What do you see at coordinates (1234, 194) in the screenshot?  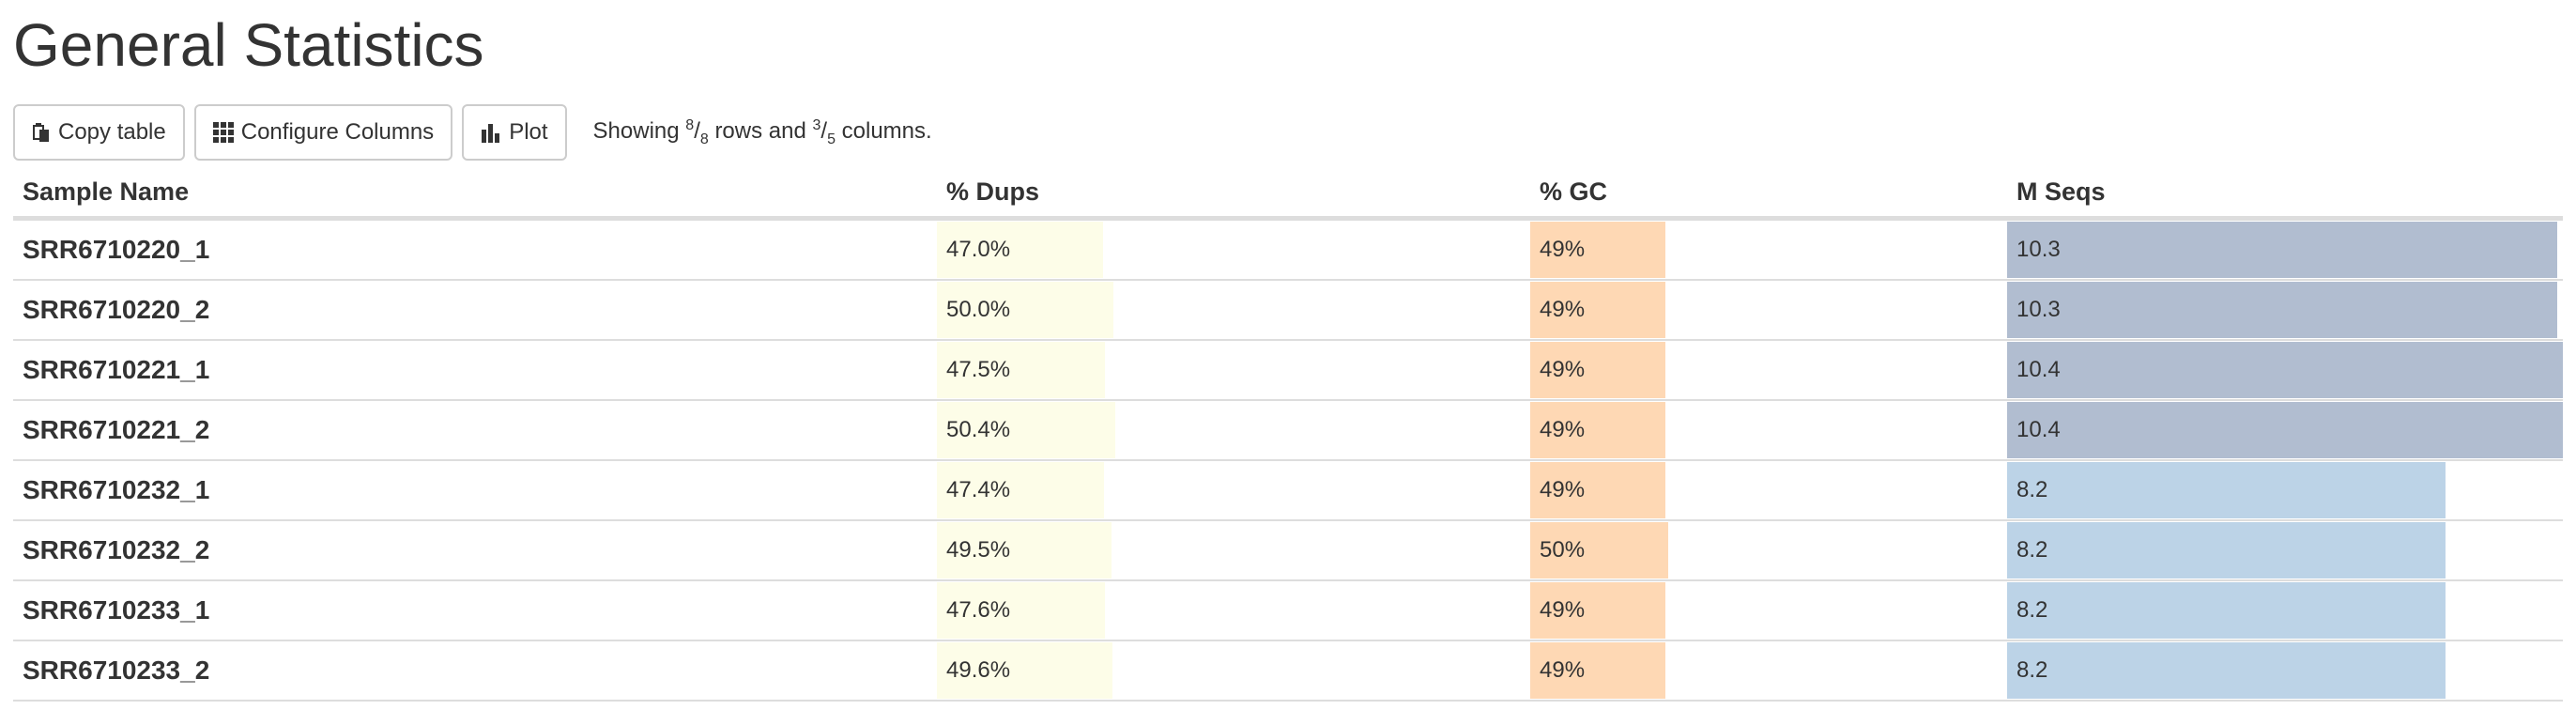 I see `header-dups: % Dups` at bounding box center [1234, 194].